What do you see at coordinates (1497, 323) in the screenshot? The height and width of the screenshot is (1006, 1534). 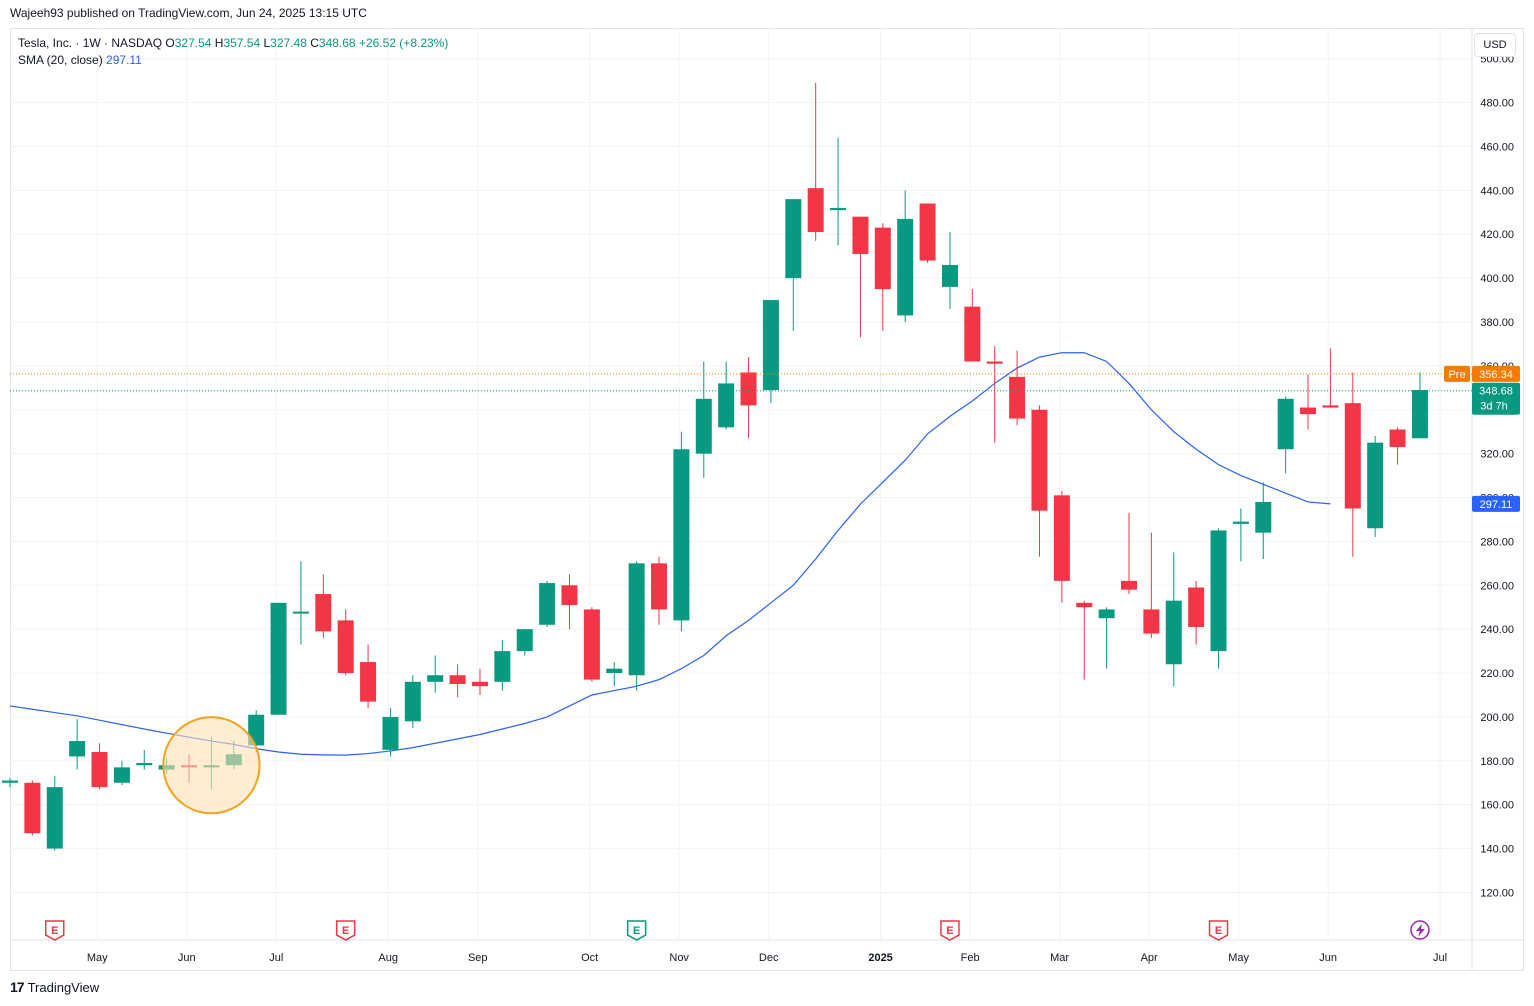 I see `y-tick-label: 380.00` at bounding box center [1497, 323].